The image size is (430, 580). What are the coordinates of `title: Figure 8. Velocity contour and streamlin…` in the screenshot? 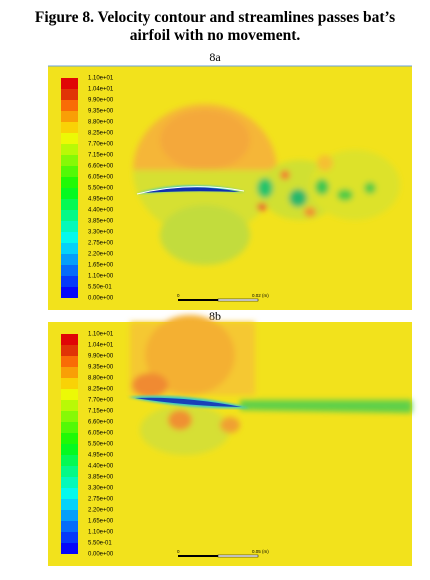 It's located at (215, 17).